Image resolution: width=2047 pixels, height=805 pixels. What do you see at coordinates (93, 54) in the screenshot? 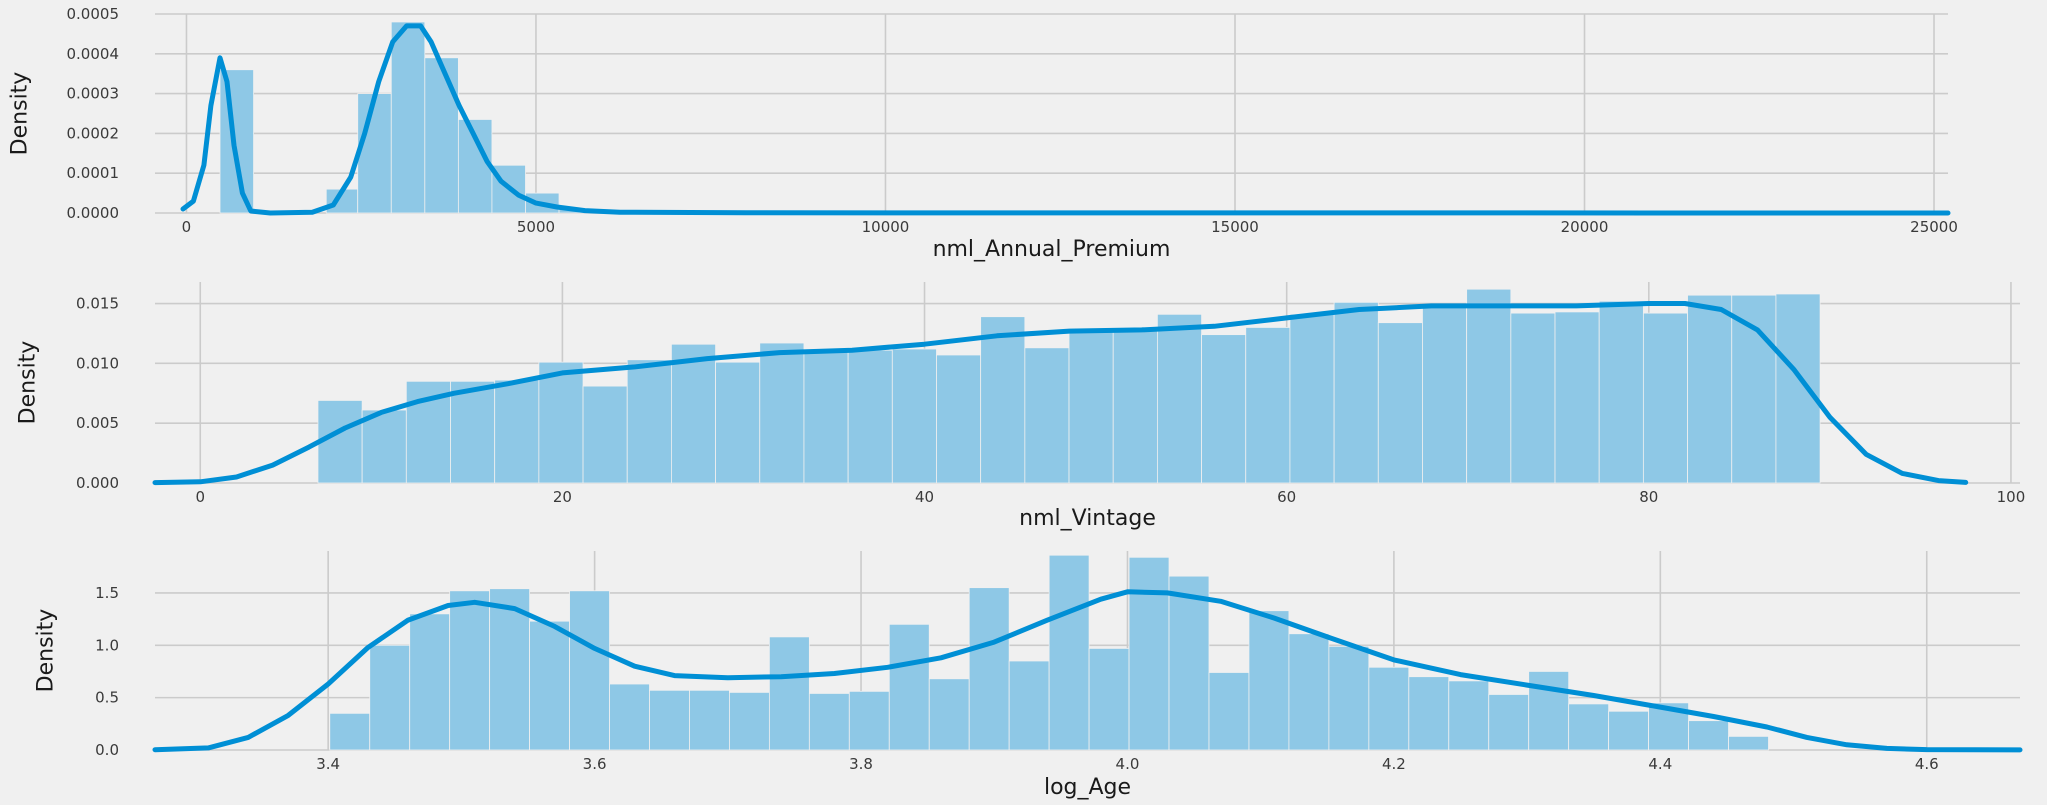
I see `y-tick-label: 0.0004` at bounding box center [93, 54].